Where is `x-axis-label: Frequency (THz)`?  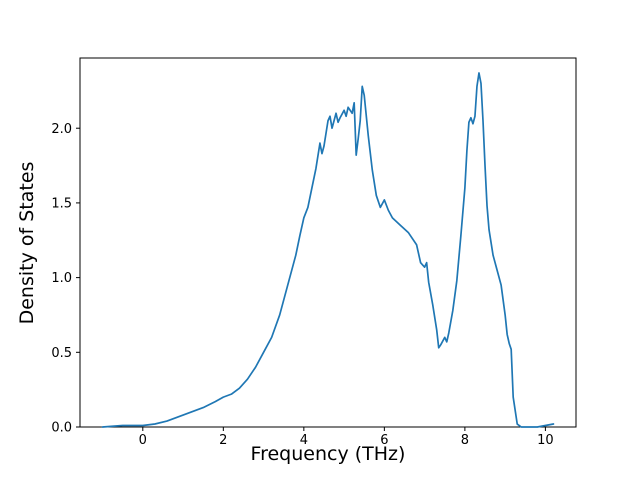 x-axis-label: Frequency (THz) is located at coordinates (328, 454).